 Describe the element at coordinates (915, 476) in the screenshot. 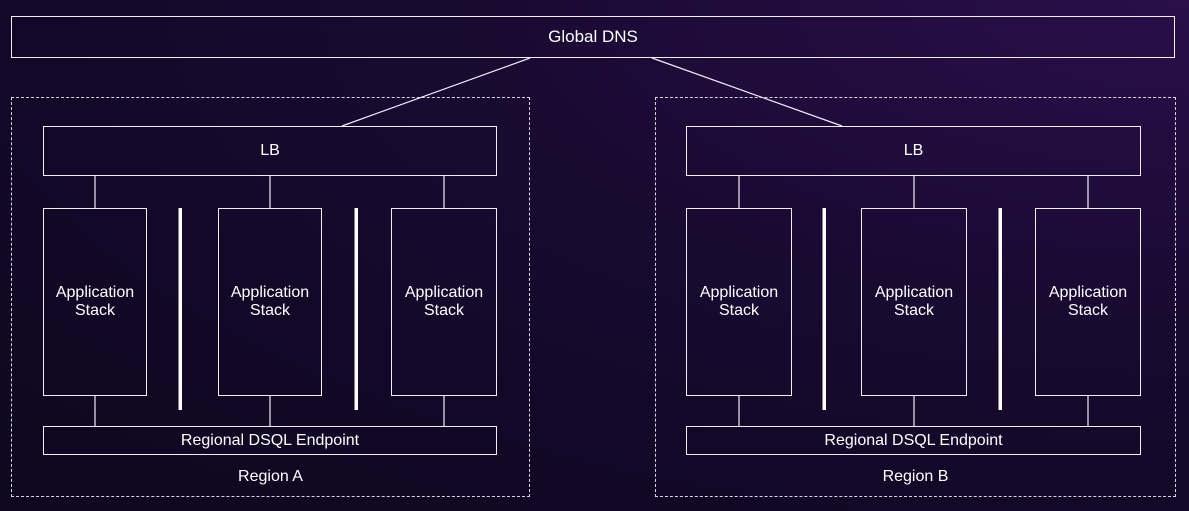

I see `region-b-label: Region B` at that location.